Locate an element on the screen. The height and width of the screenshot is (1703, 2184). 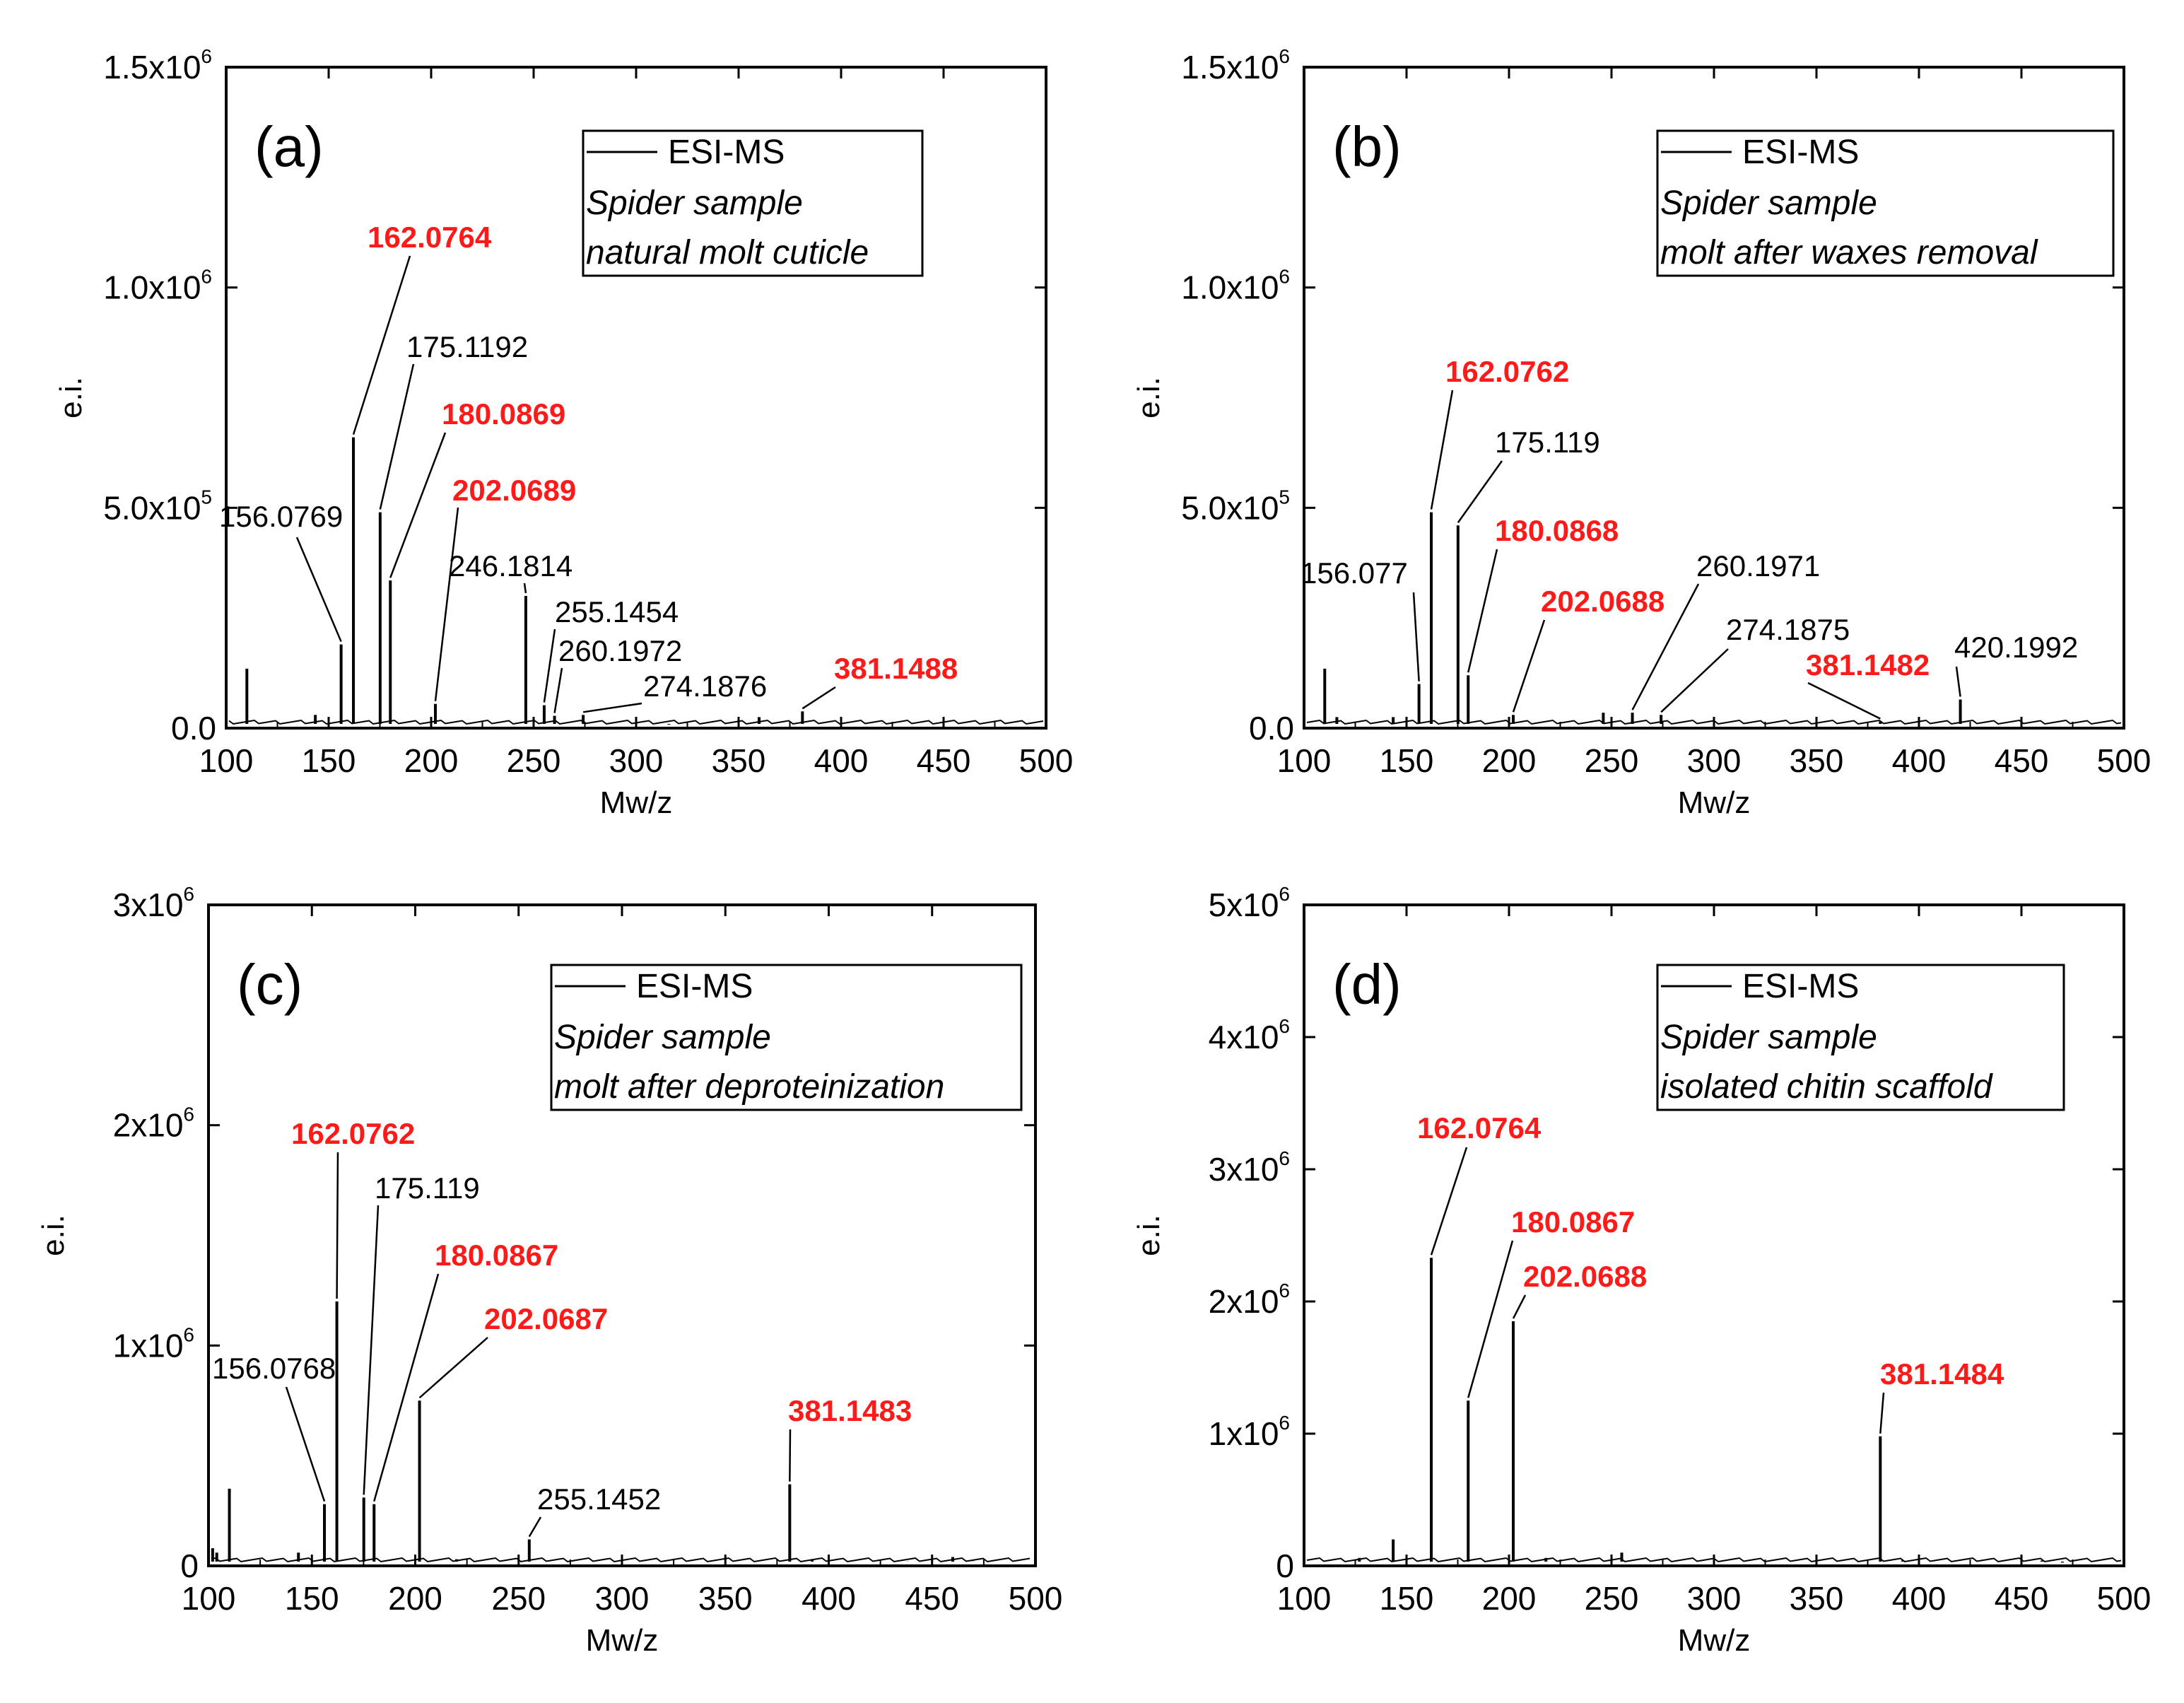
y-tick-mantissa: 2x10 is located at coordinates (1244, 1301).